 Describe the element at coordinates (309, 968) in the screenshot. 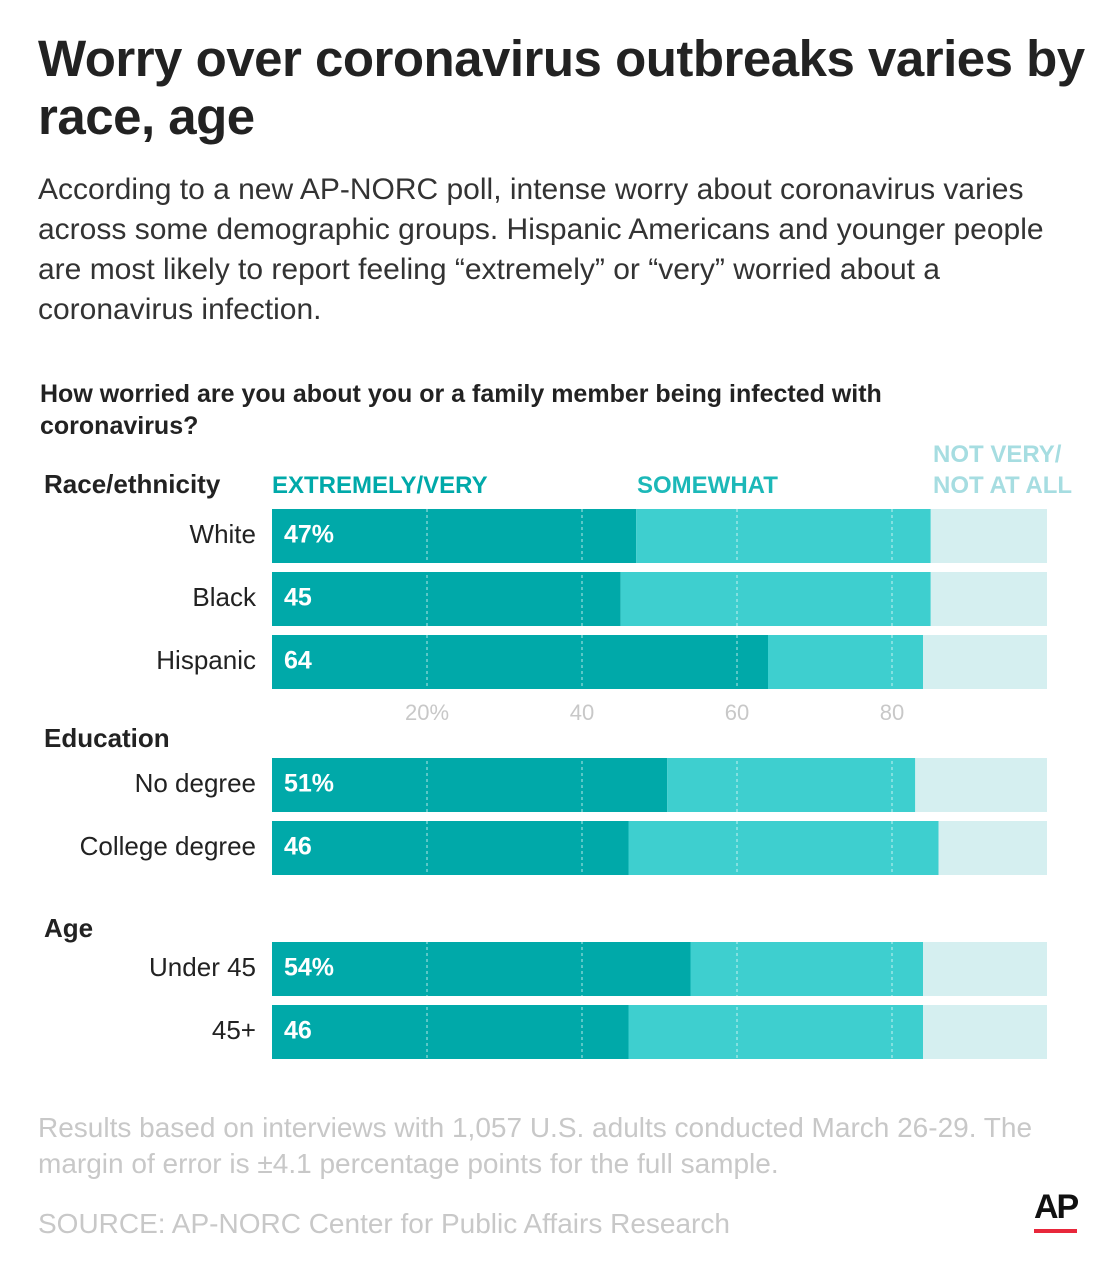

I see `data-label: 54%` at that location.